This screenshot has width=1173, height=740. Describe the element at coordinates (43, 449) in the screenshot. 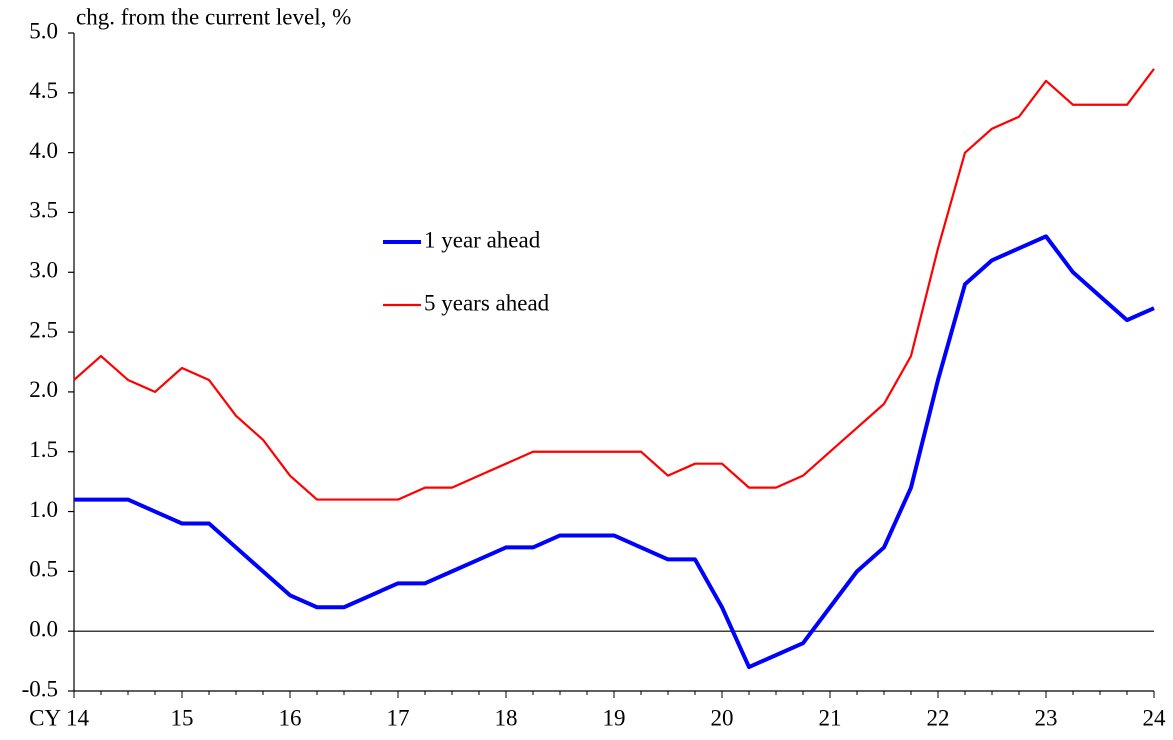

I see `y-tick-label: 1.5` at that location.